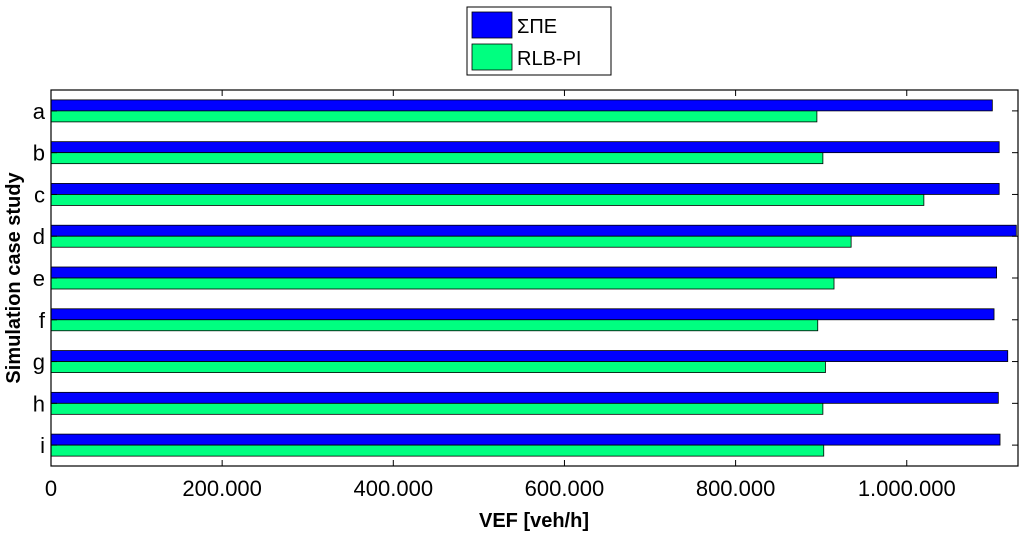 The height and width of the screenshot is (538, 1024). What do you see at coordinates (51, 488) in the screenshot?
I see `x-tick-label: 0` at bounding box center [51, 488].